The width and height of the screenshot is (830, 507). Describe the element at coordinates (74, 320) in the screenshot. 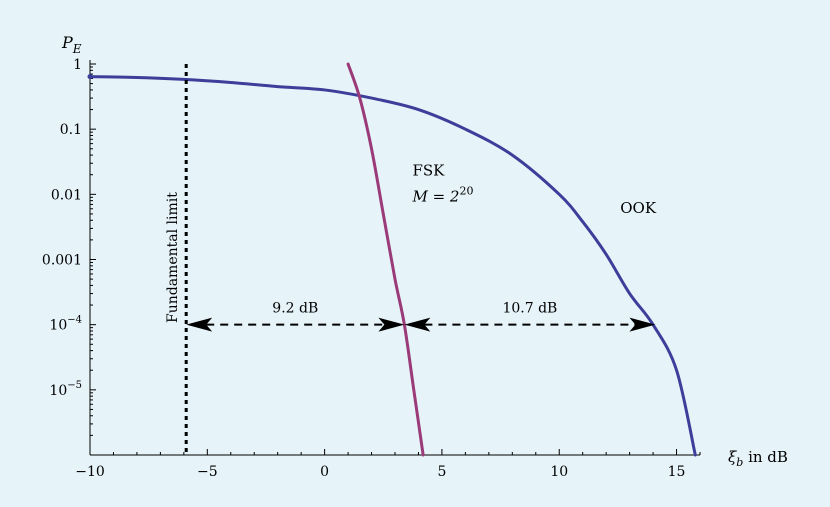

I see `y-tick-label-exponent: −4` at that location.